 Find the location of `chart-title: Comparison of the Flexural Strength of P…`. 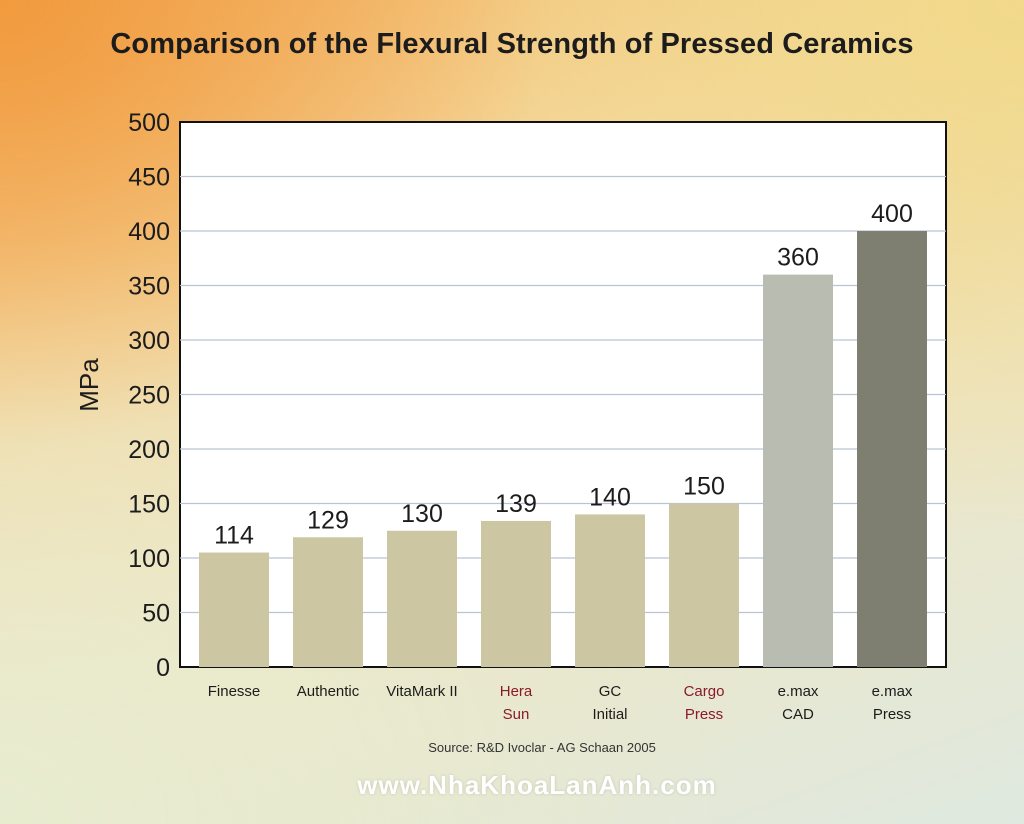

chart-title: Comparison of the Flexural Strength of P… is located at coordinates (512, 44).